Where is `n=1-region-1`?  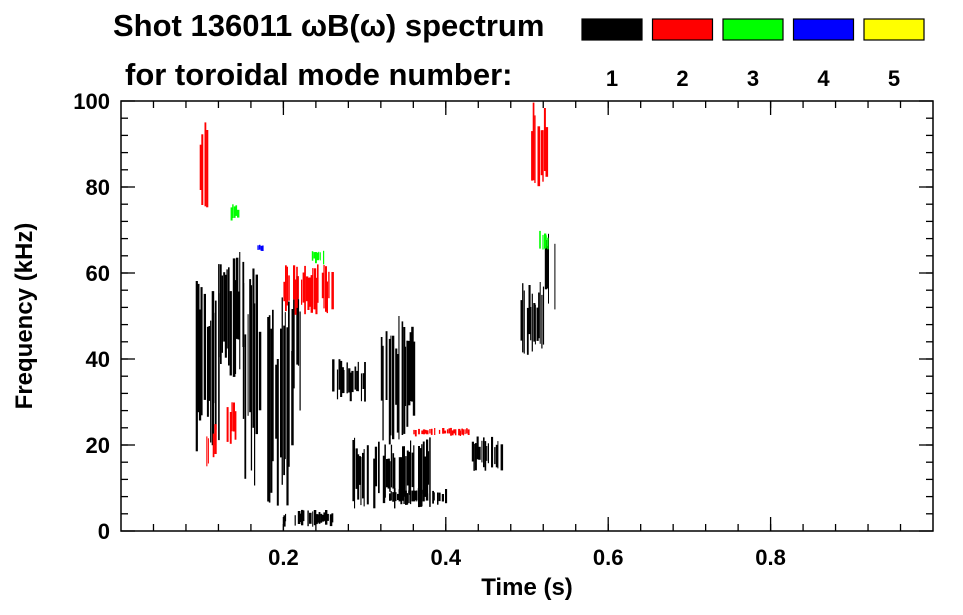 n=1-region-1 is located at coordinates (231, 314).